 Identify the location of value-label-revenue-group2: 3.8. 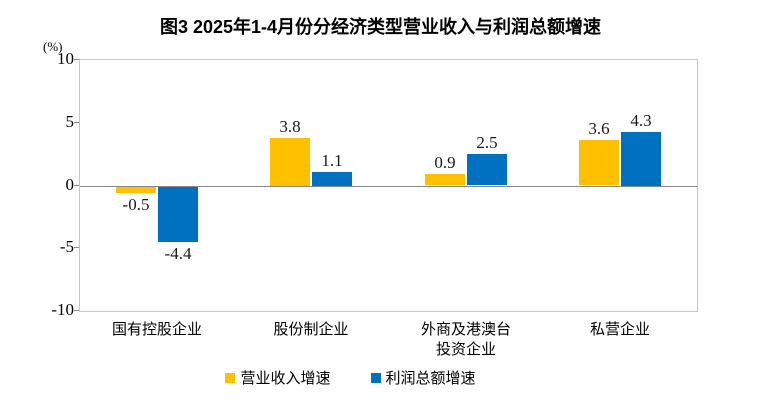
(290, 126).